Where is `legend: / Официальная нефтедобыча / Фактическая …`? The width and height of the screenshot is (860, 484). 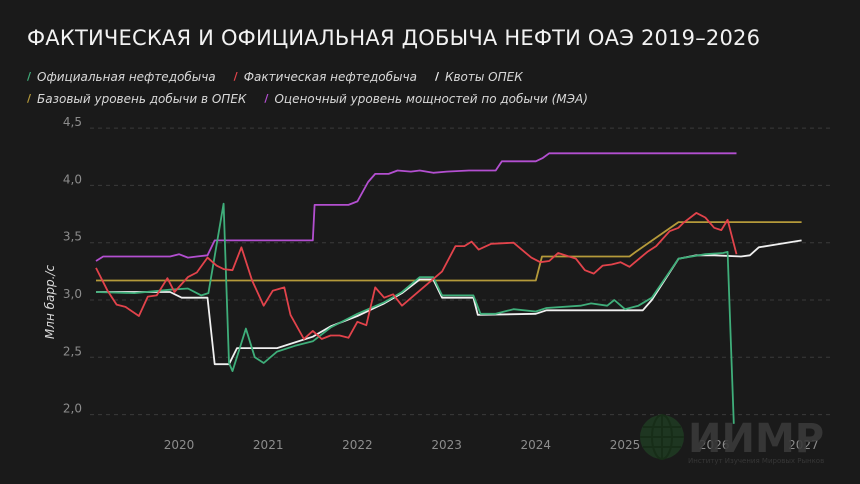
legend: / Официальная нефтедобыча / Фактическая … is located at coordinates (307, 88).